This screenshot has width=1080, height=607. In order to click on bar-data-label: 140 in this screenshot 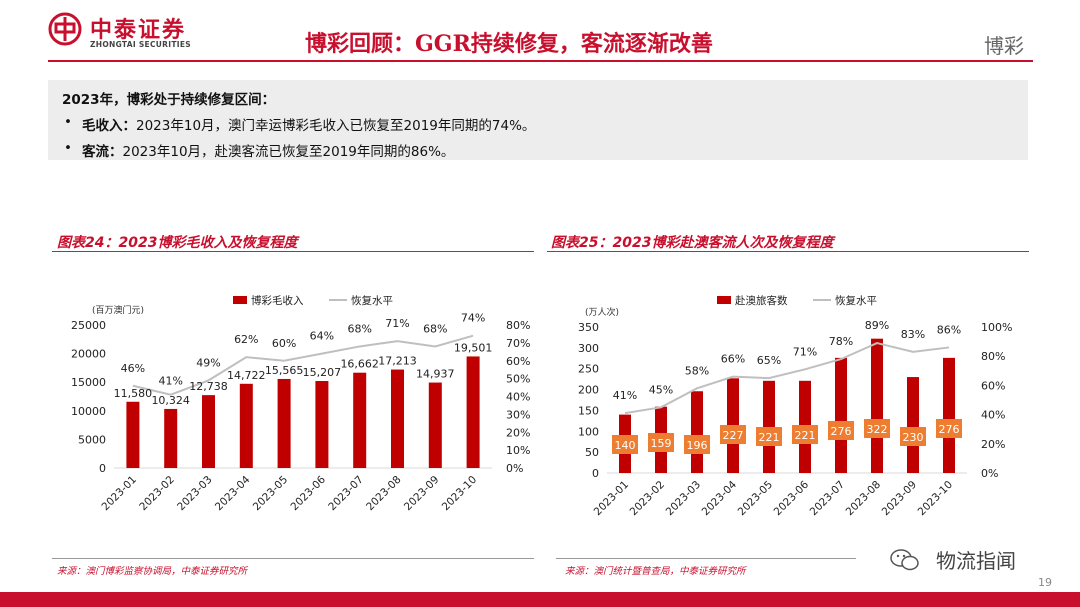, I will do `click(625, 445)`.